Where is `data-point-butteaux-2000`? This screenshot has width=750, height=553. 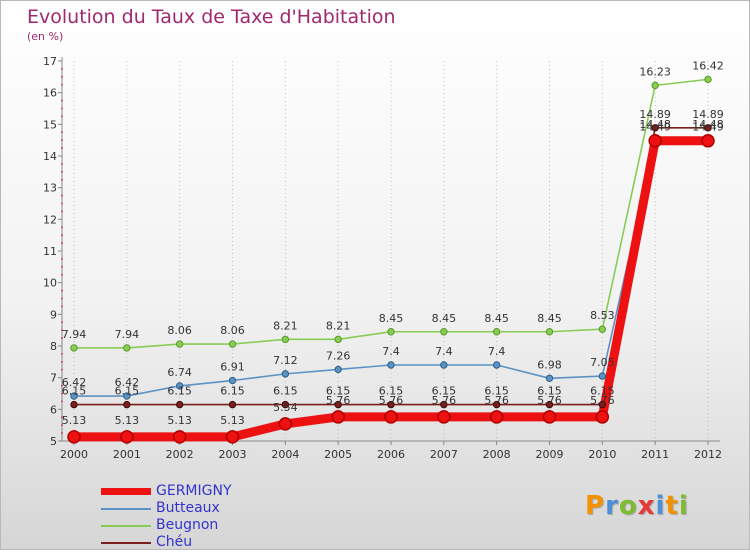 data-point-butteaux-2000 is located at coordinates (74, 396).